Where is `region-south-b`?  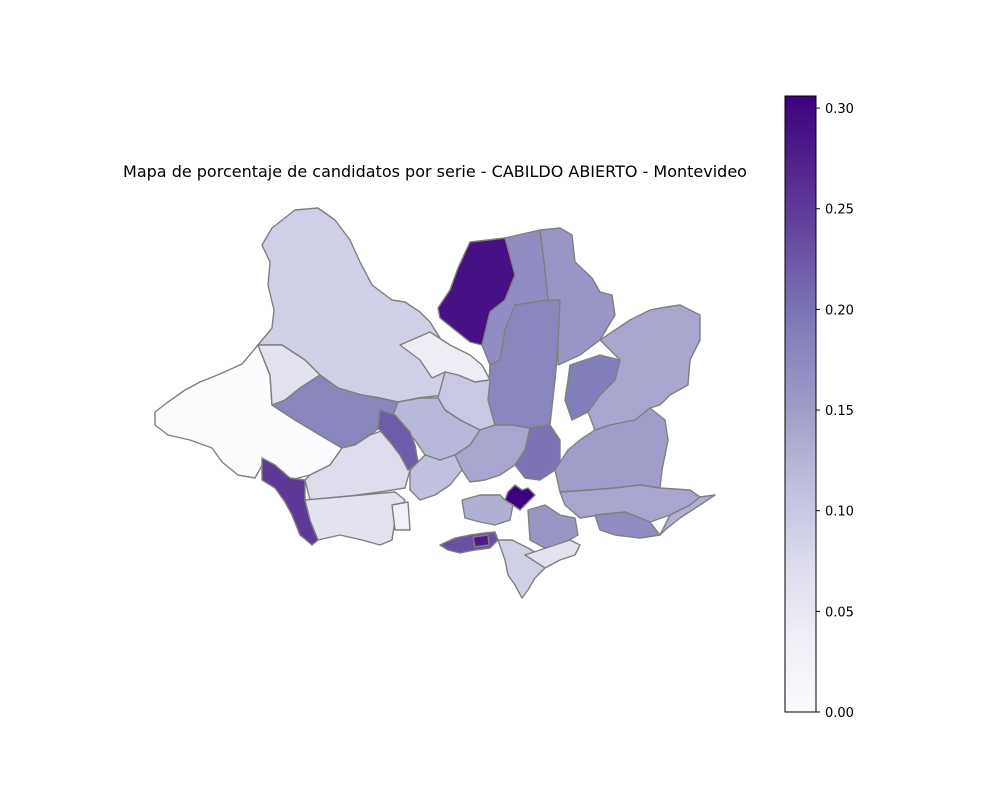 region-south-b is located at coordinates (521, 569).